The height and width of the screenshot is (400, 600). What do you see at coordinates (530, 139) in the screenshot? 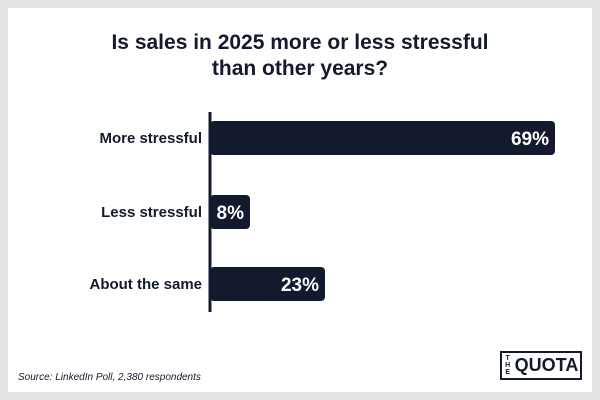
I see `value-label-0: 69%` at bounding box center [530, 139].